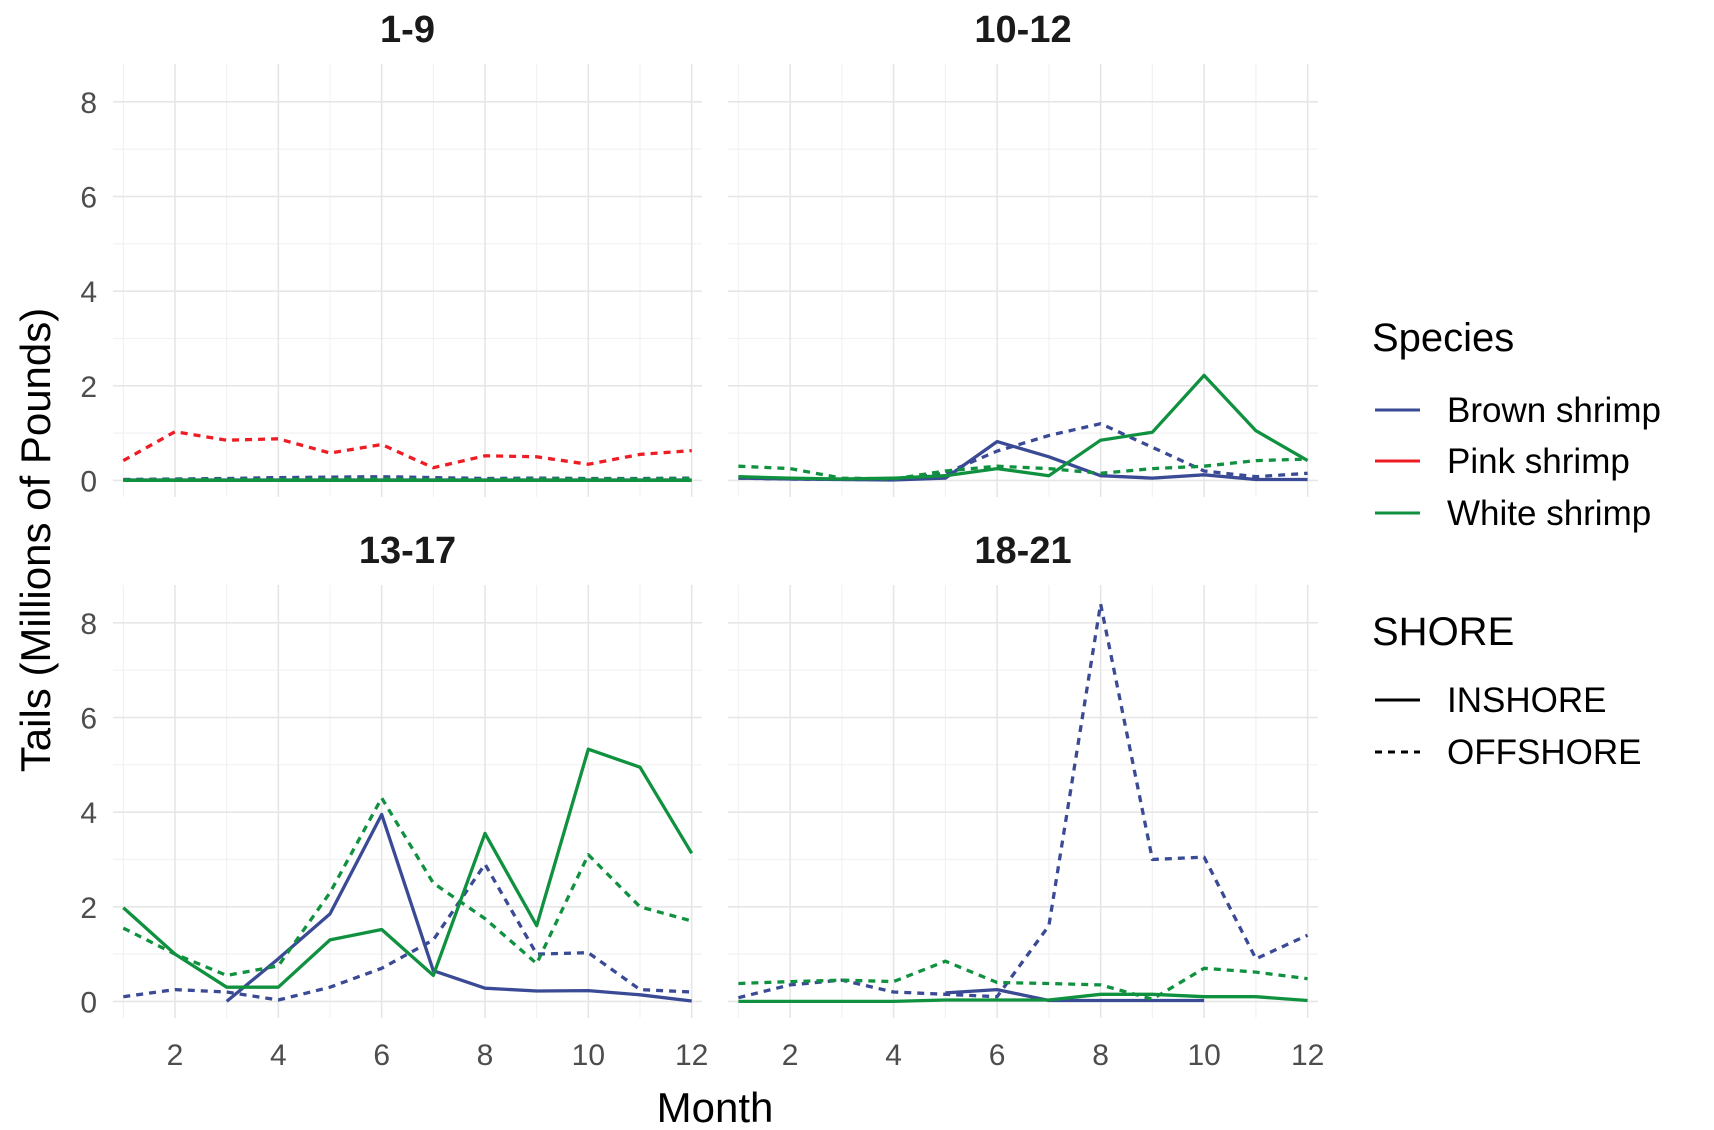  What do you see at coordinates (407, 450) in the screenshot?
I see `series-line-pink-shrimp-offshore` at bounding box center [407, 450].